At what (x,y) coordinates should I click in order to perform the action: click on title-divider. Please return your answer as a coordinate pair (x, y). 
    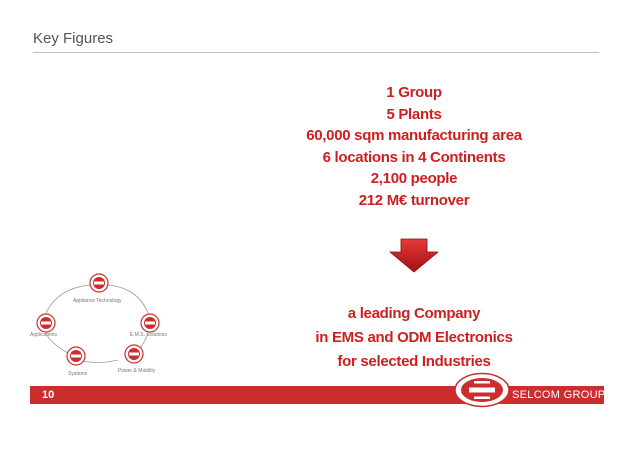
    Looking at the image, I should click on (316, 52).